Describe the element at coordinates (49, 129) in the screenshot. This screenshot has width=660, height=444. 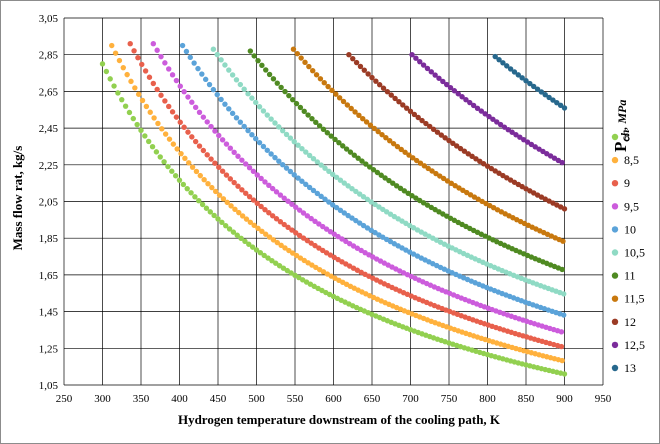
I see `y-tick-label: 2,45` at that location.